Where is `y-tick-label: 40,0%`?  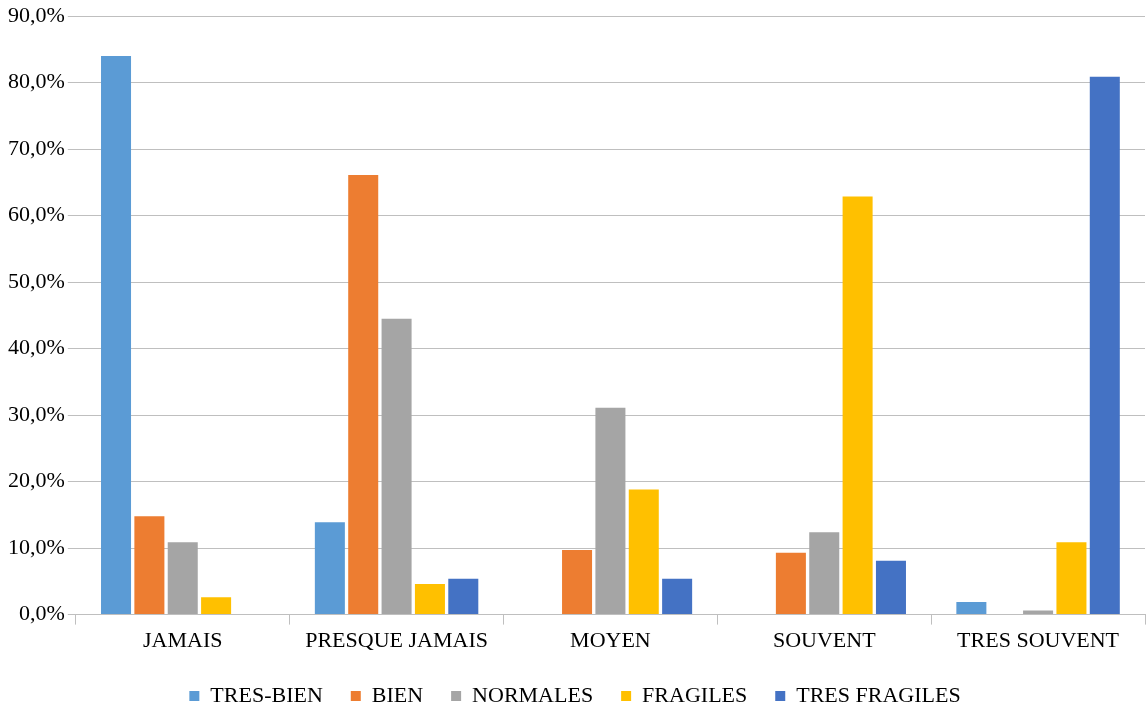 y-tick-label: 40,0% is located at coordinates (36, 347).